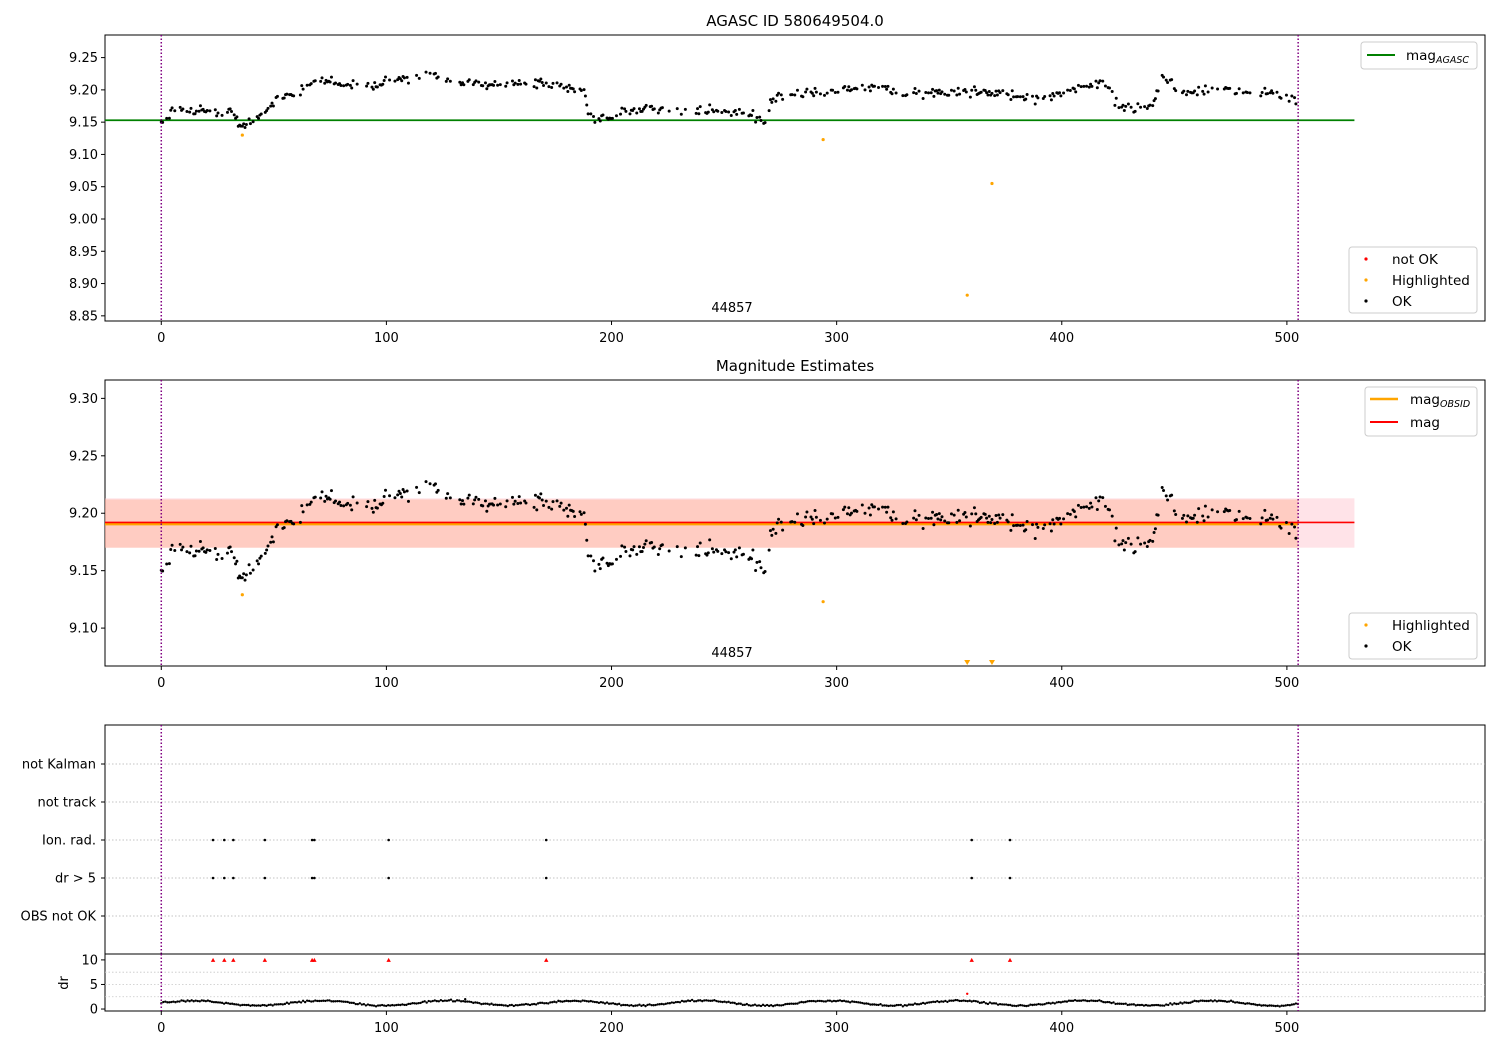  Describe the element at coordinates (991, 662) in the screenshot. I see `offscale-highlighted-marker` at that location.